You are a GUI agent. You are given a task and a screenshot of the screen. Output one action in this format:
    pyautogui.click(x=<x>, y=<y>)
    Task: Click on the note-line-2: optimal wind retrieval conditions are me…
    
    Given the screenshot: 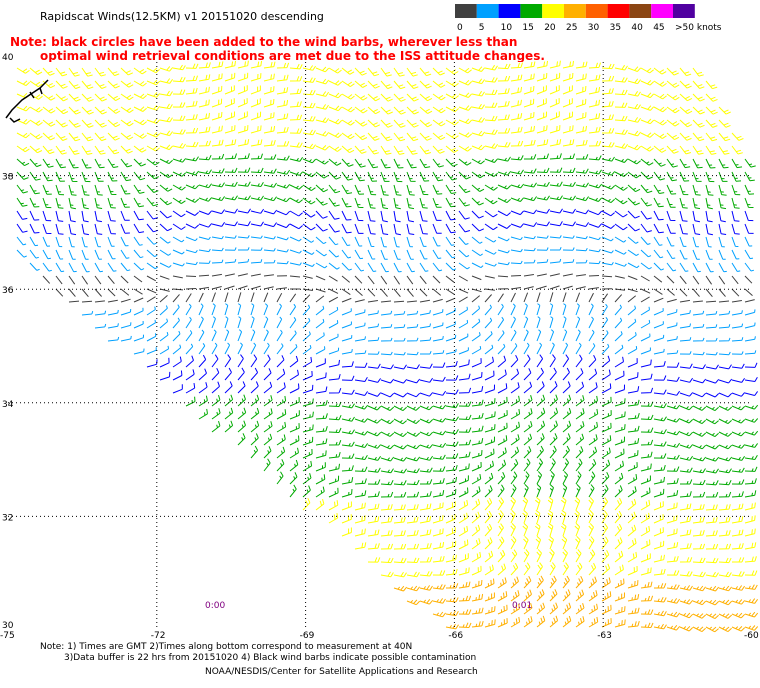 What is the action you would take?
    pyautogui.click(x=292, y=56)
    